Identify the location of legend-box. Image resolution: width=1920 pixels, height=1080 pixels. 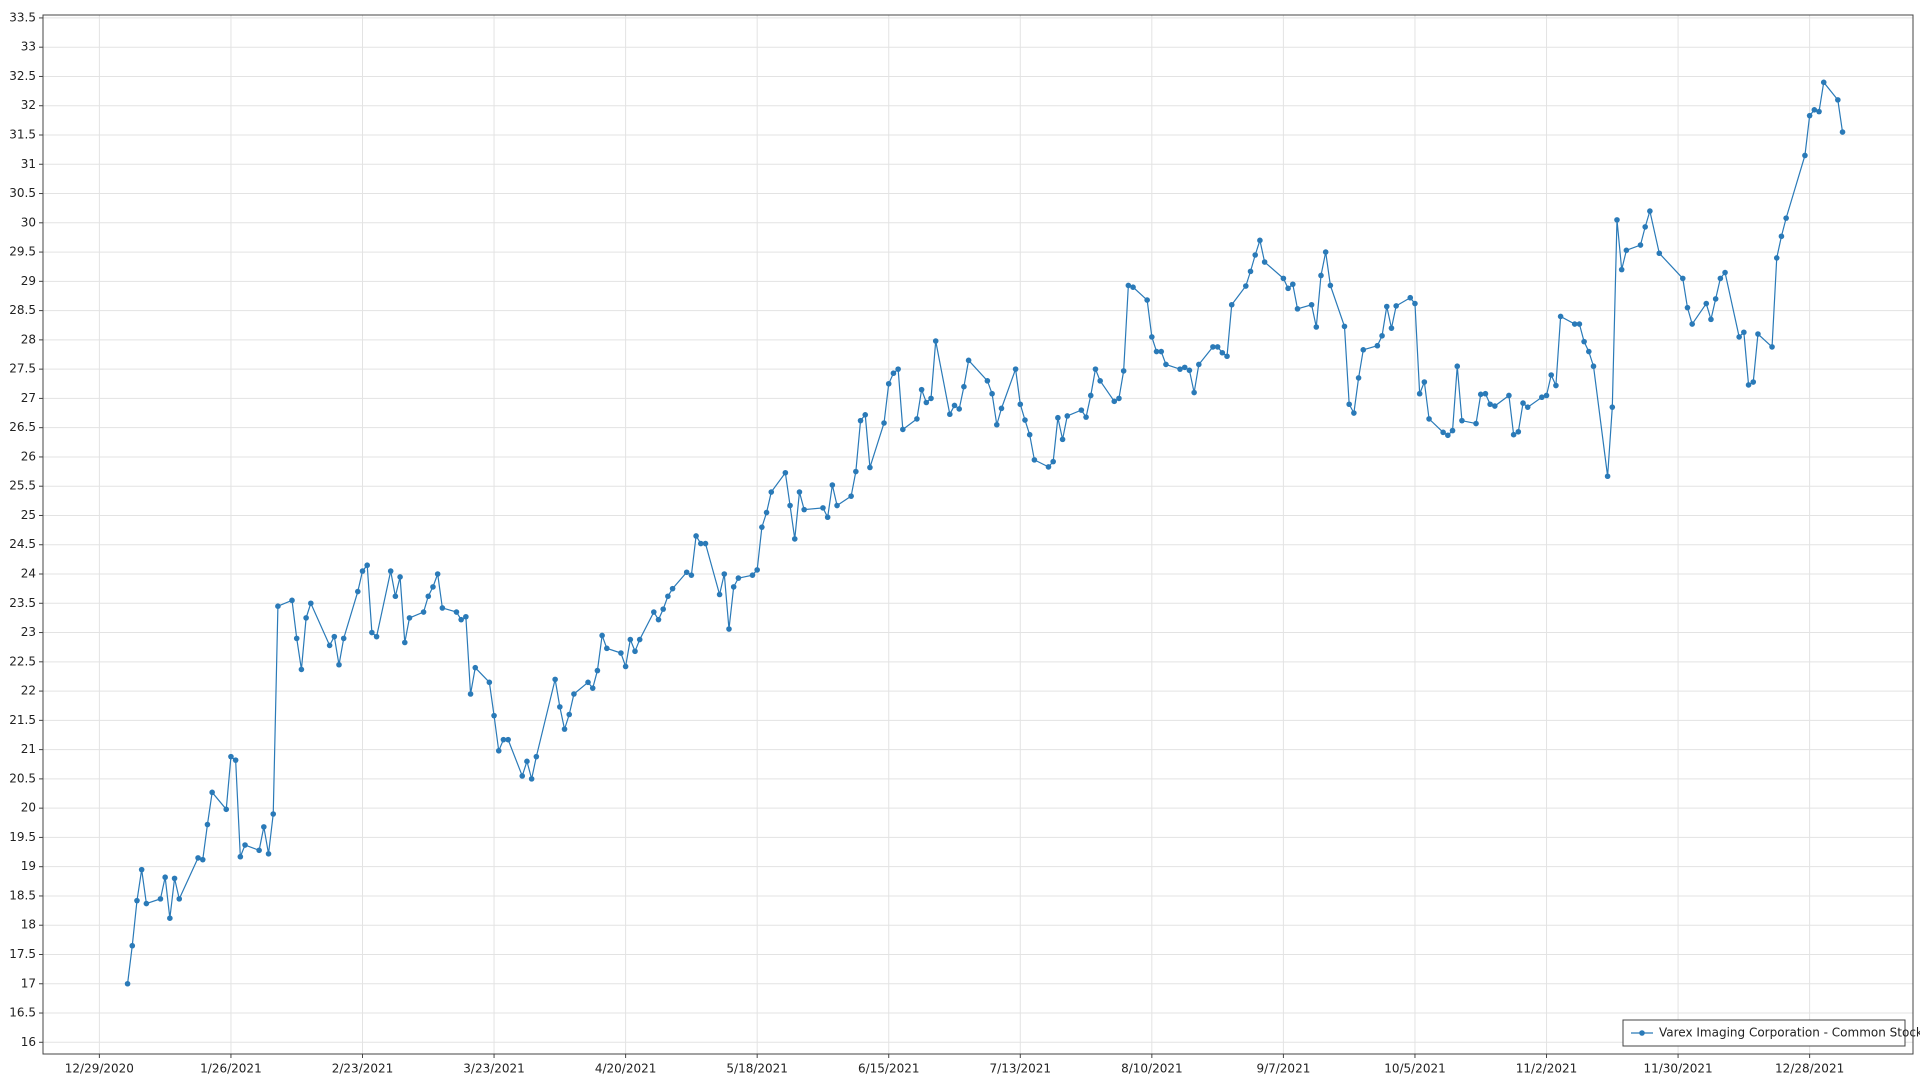
(1764, 1033).